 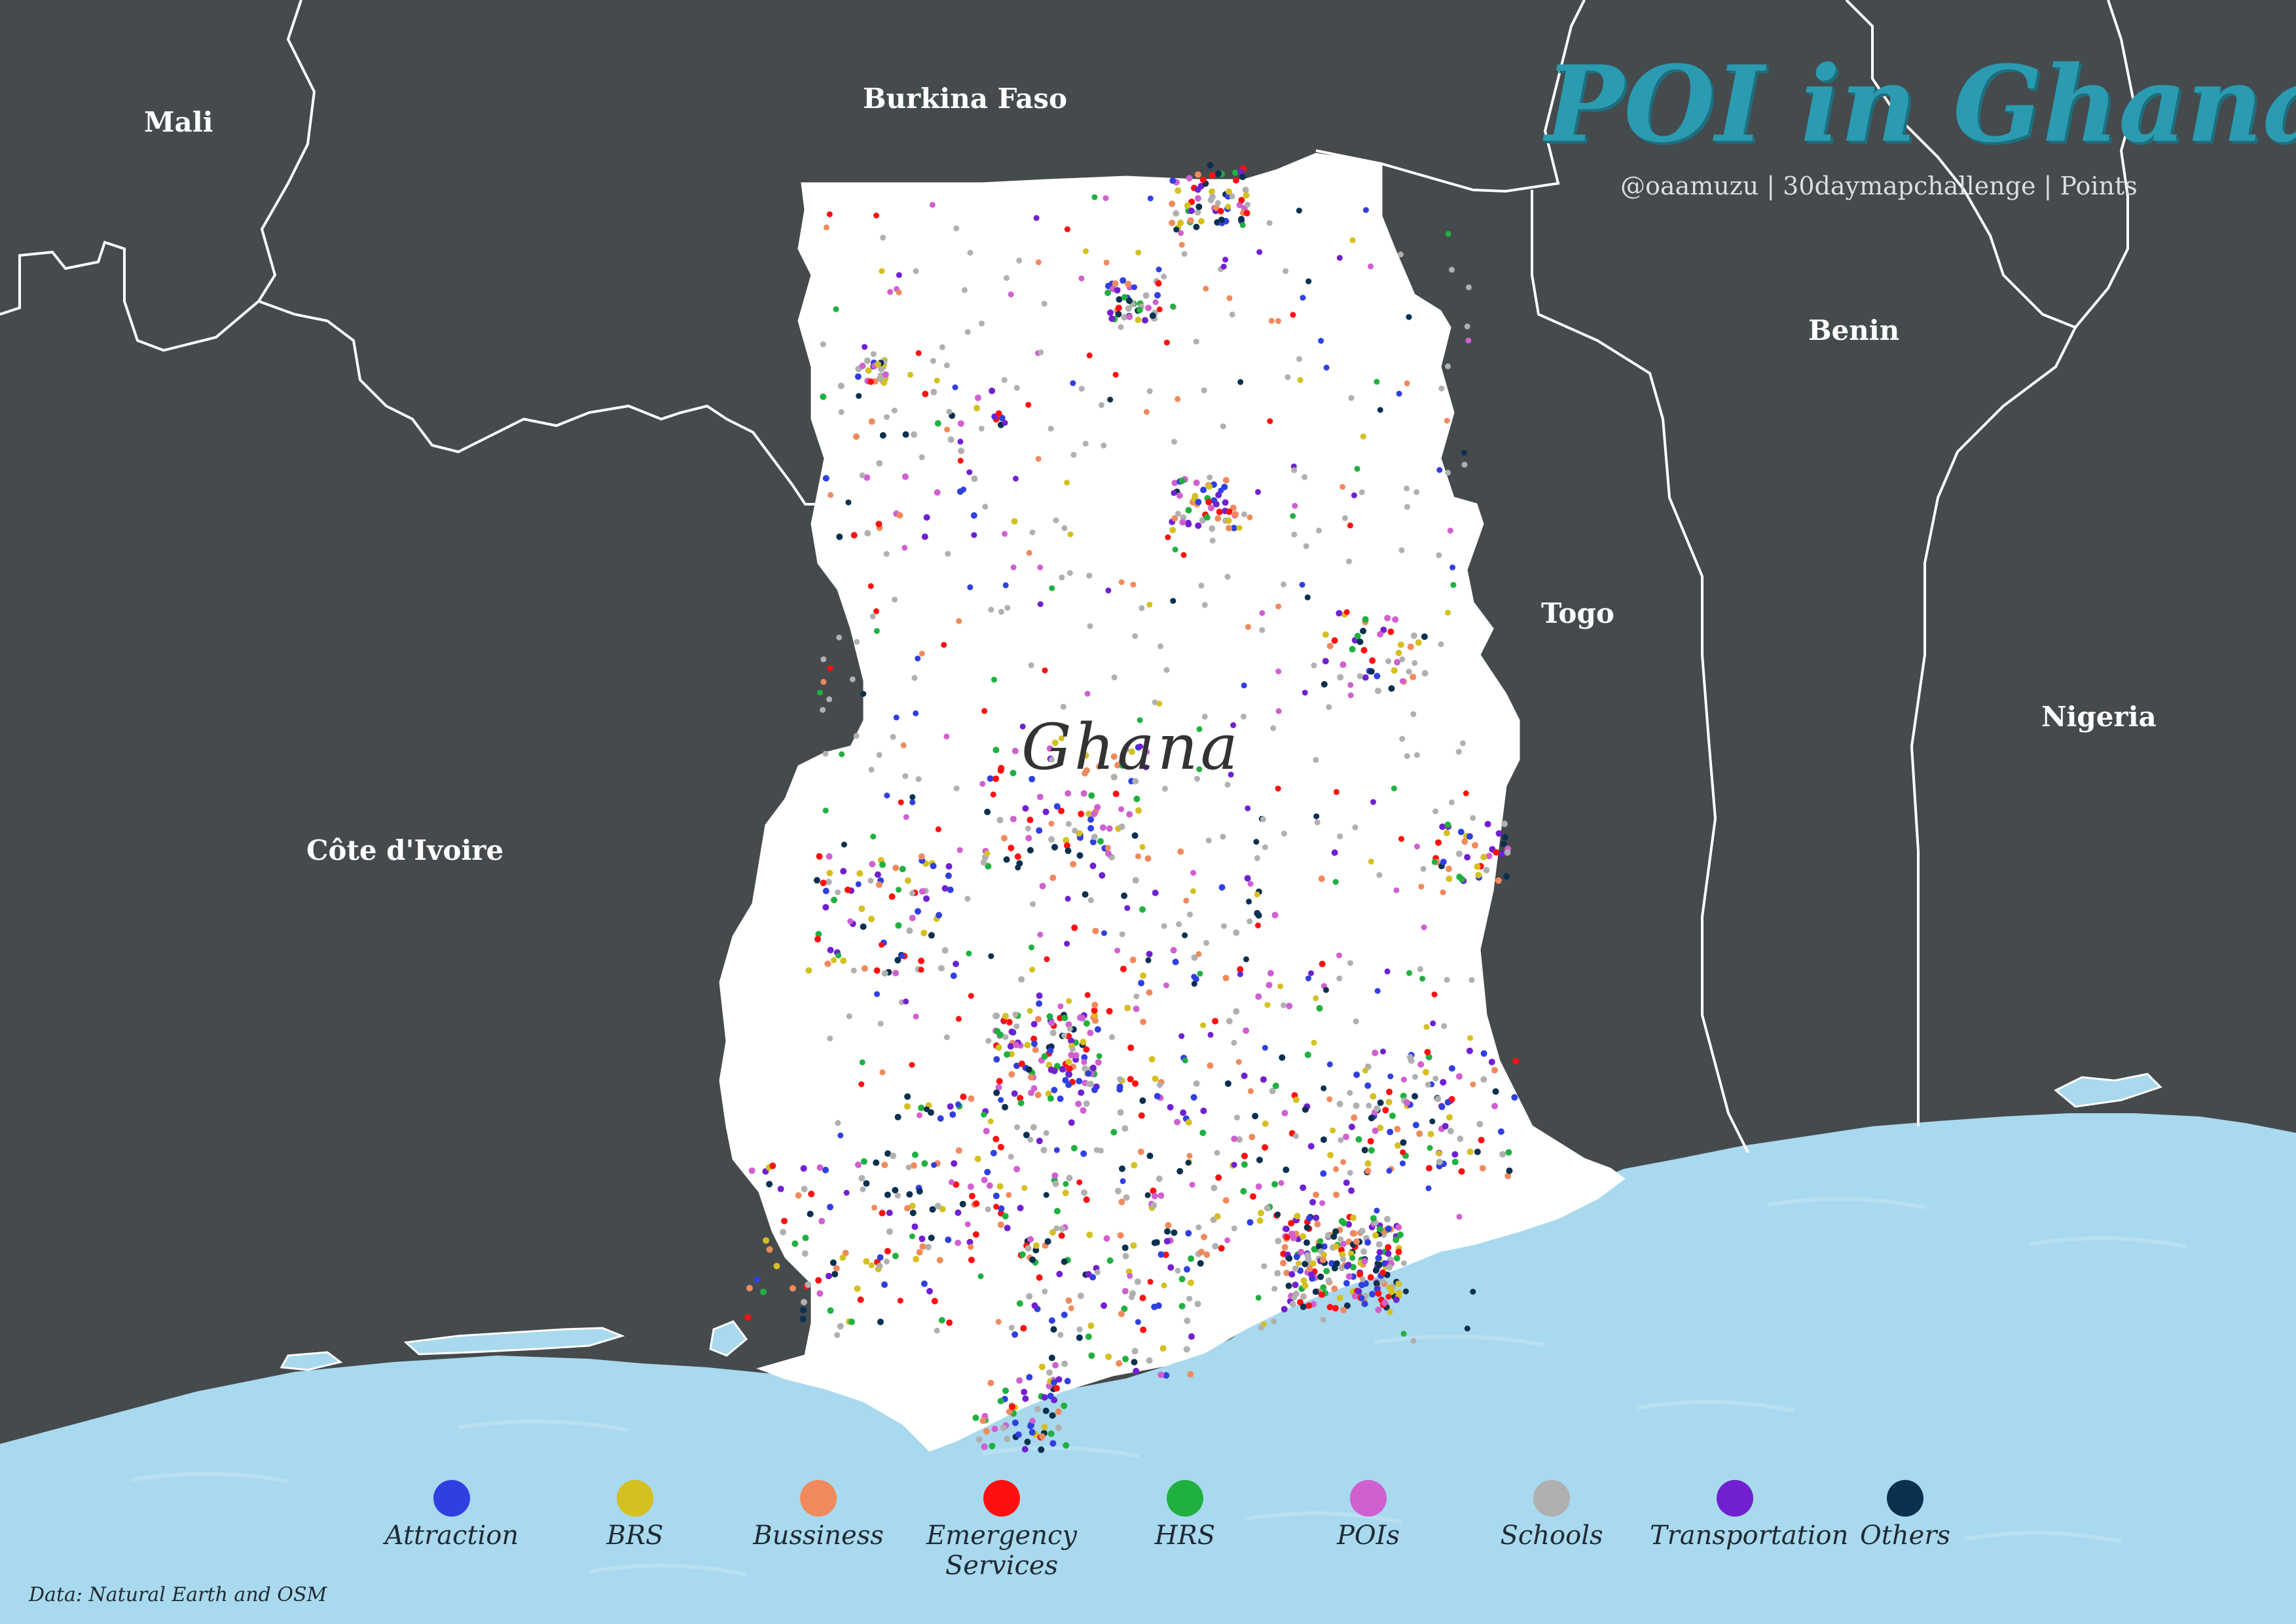 What do you see at coordinates (1368, 1536) in the screenshot?
I see `legend-label: POIs` at bounding box center [1368, 1536].